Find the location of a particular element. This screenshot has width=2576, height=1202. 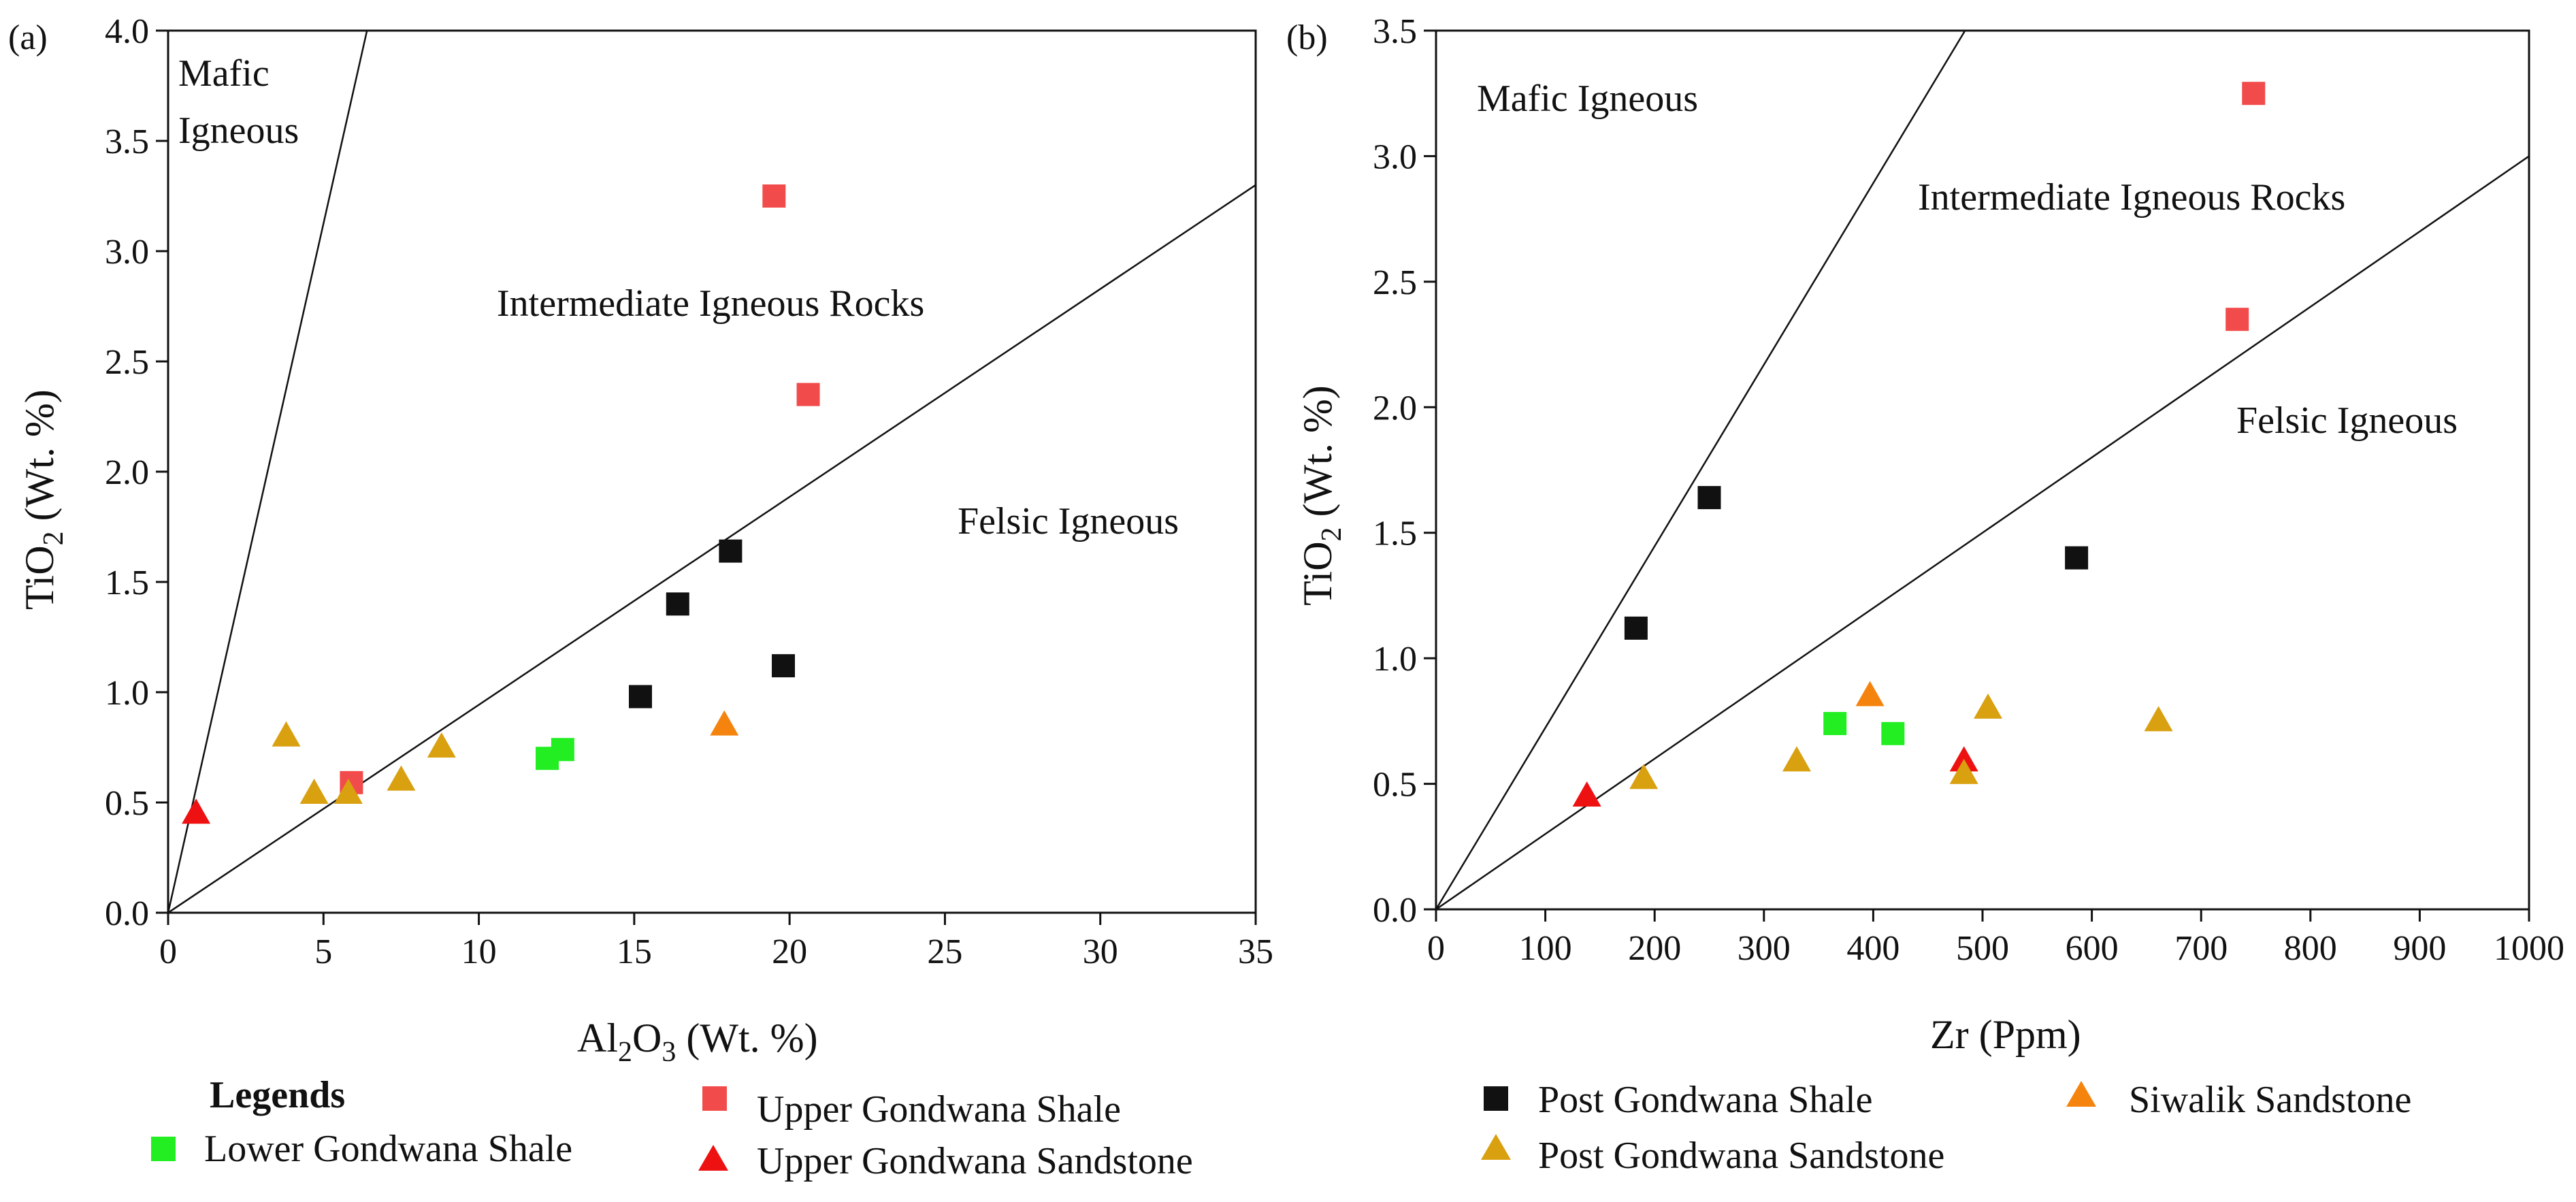

panel-b-x-title: Zr (Ppm) is located at coordinates (2005, 1034).